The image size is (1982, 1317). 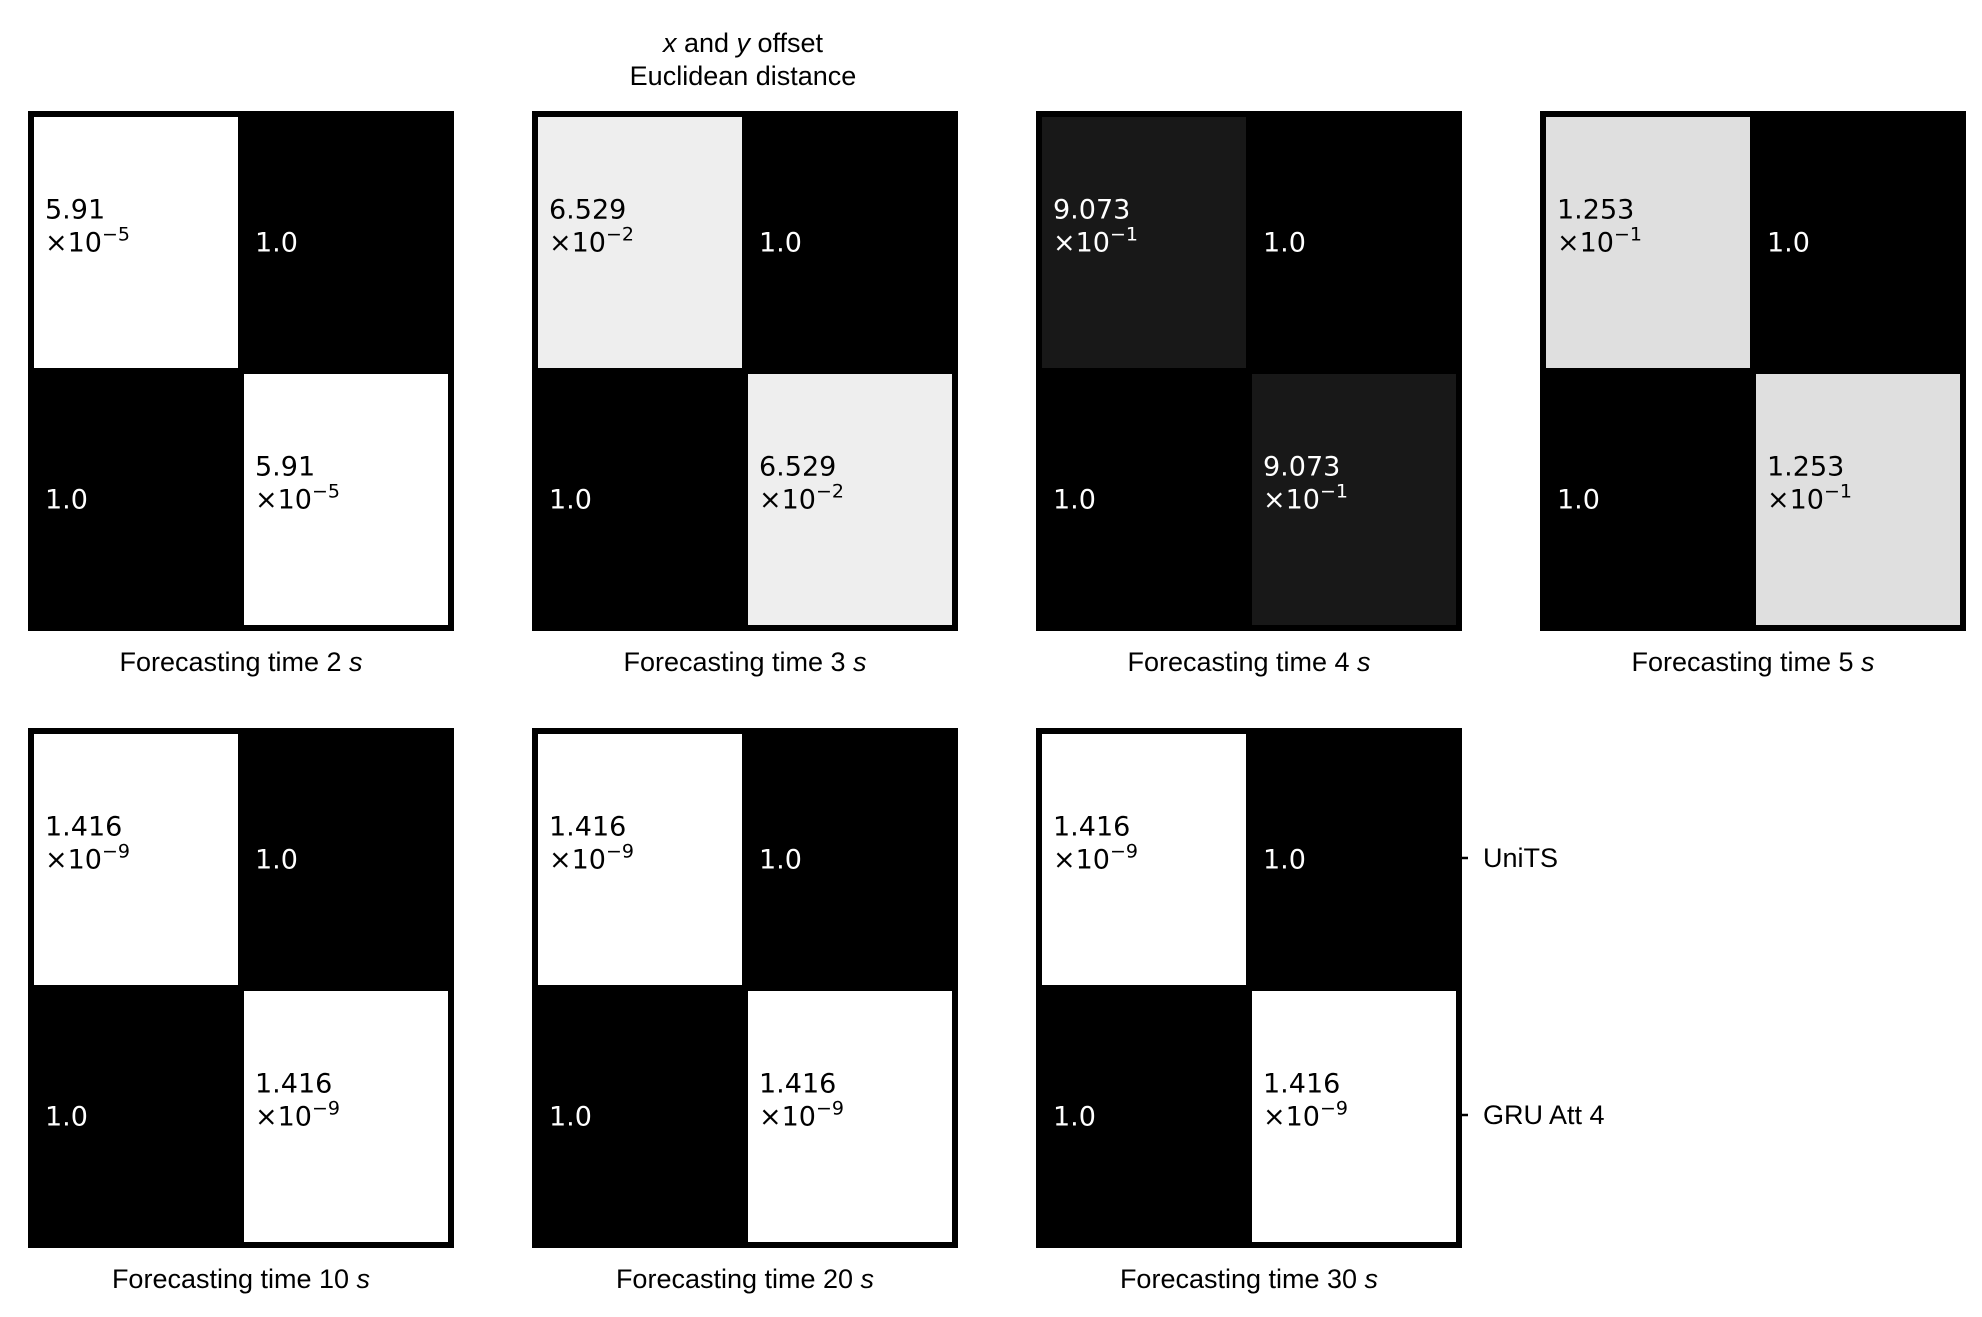 What do you see at coordinates (745, 1279) in the screenshot?
I see `panel-xlabel: Forecasting time 20 s` at bounding box center [745, 1279].